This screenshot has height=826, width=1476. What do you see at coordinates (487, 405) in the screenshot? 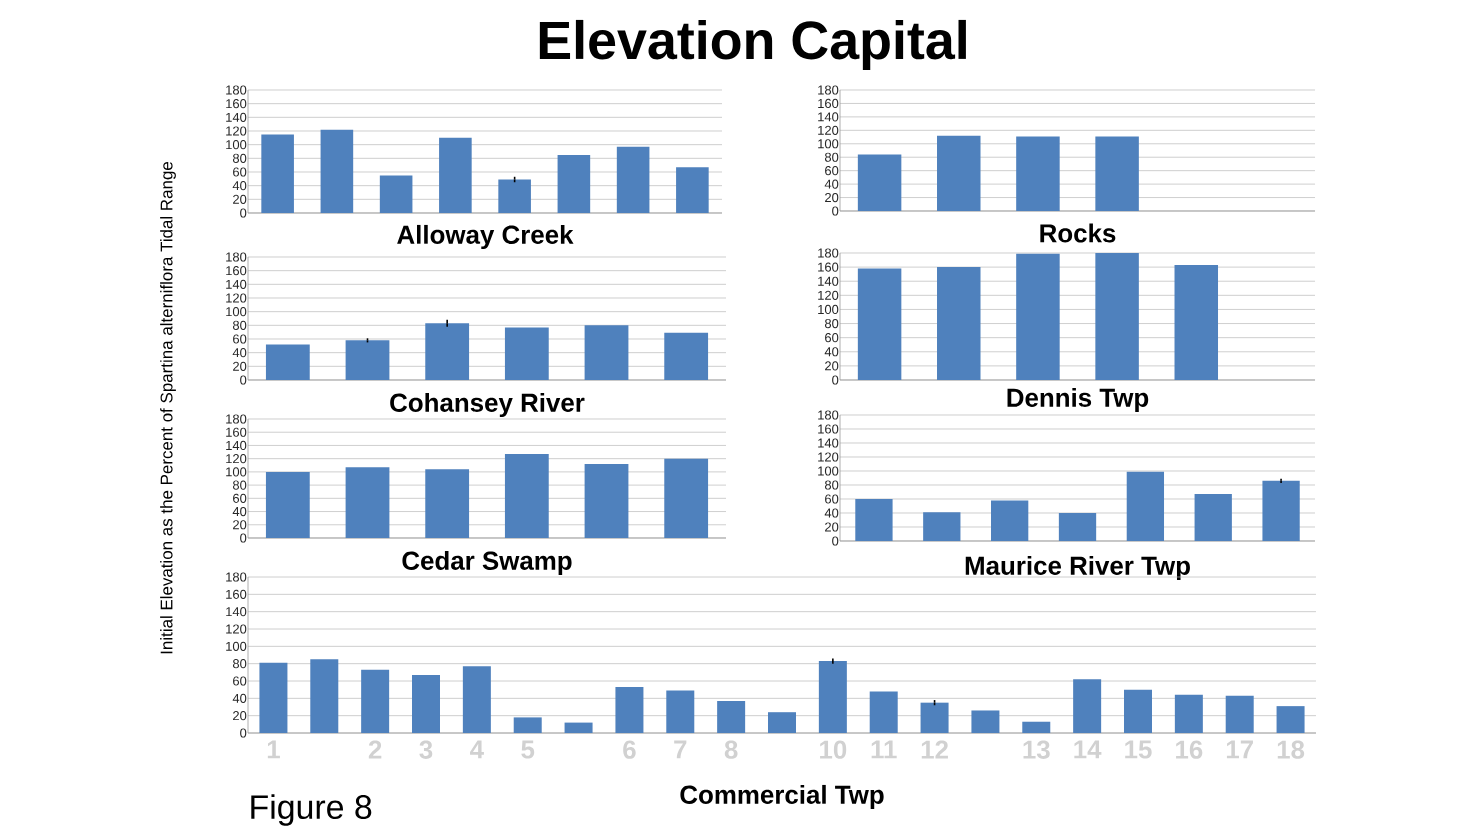
I see `text: Cohansey River` at bounding box center [487, 405].